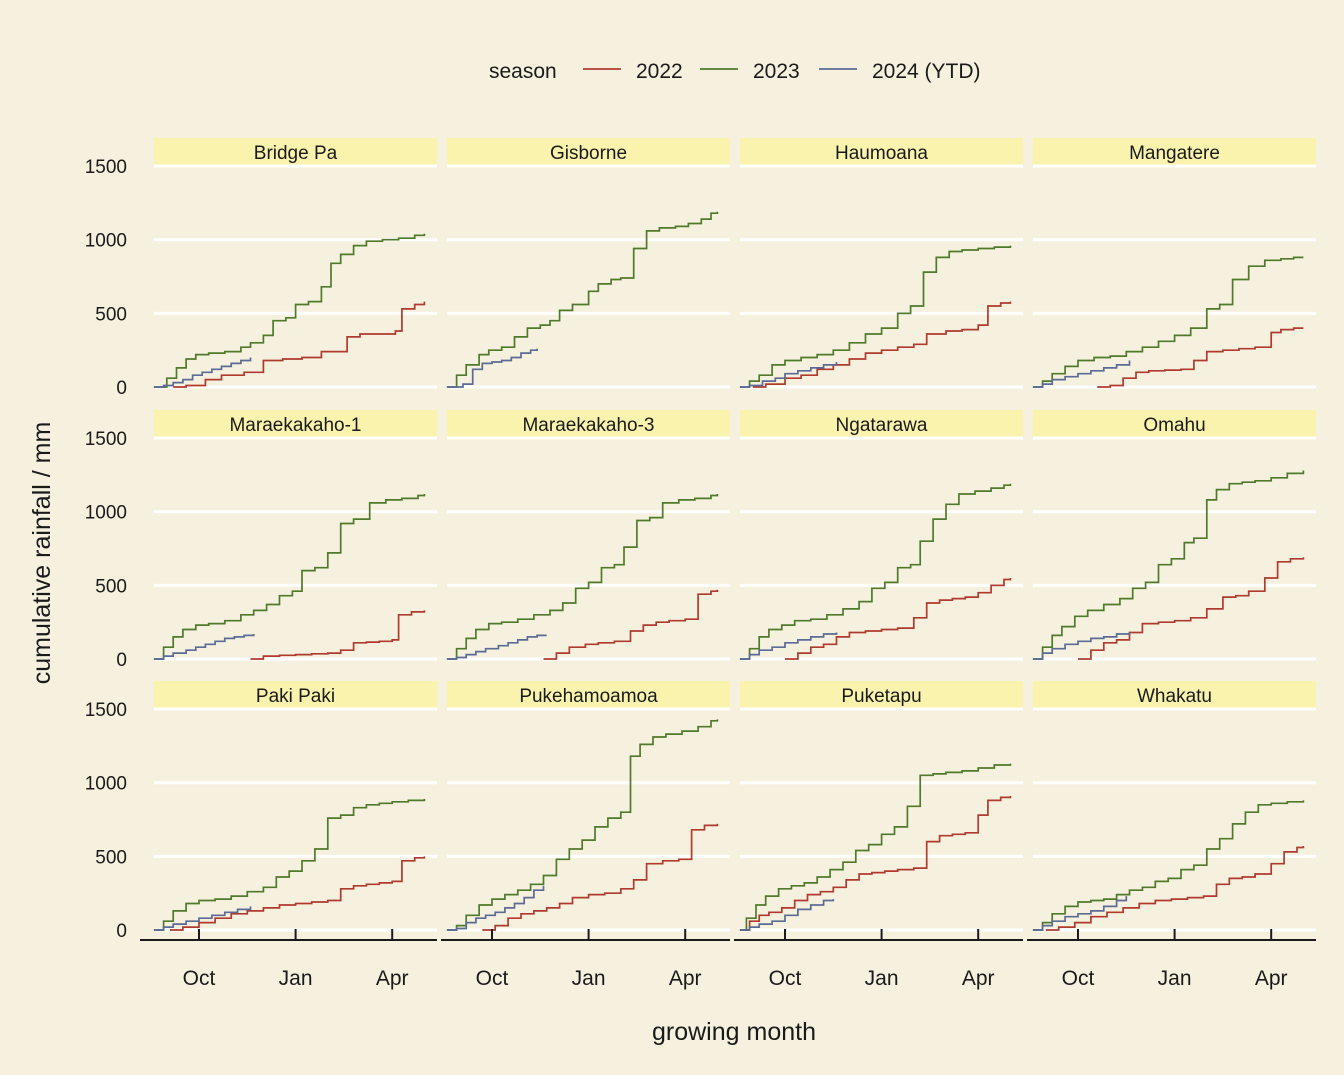  I want to click on facet-panel: Haumoana, so click(881, 263).